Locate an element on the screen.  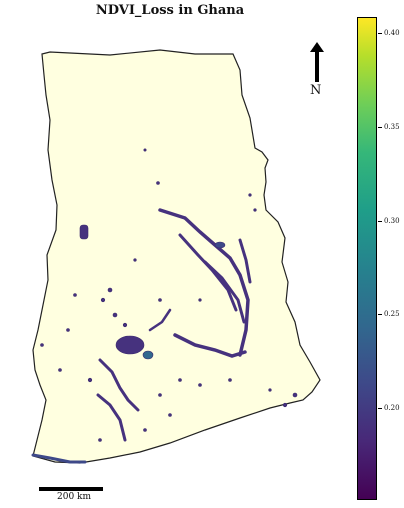
scale-label: 200 km is located at coordinates (74, 497).